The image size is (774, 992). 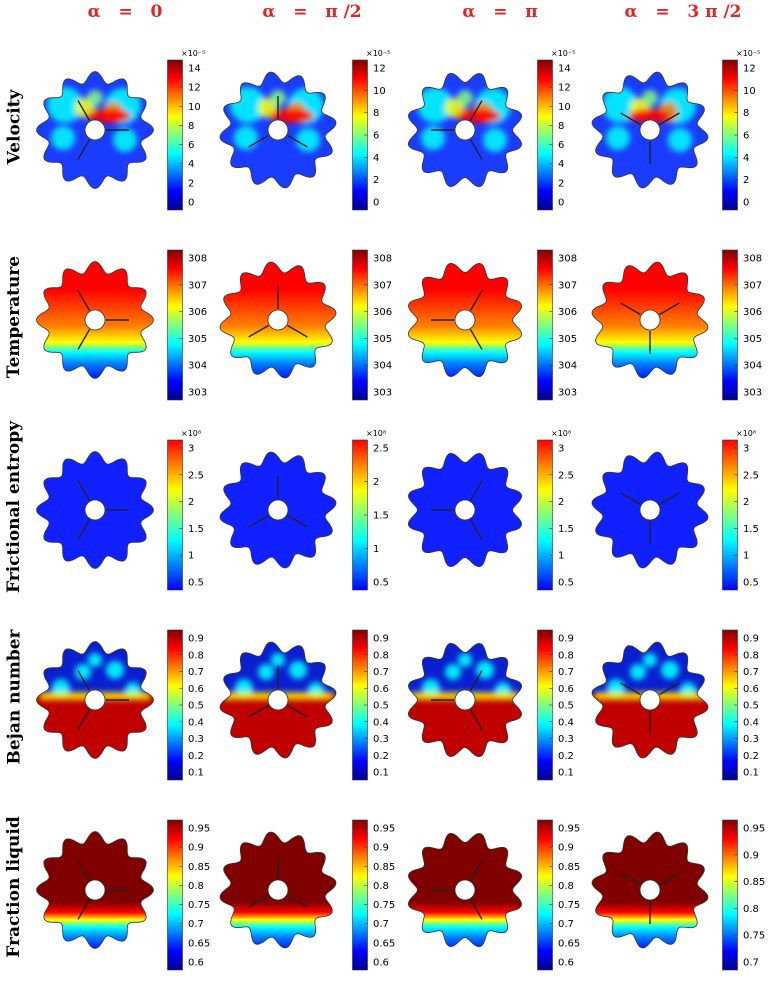 I want to click on column-title-2: α = π, so click(x=500, y=12).